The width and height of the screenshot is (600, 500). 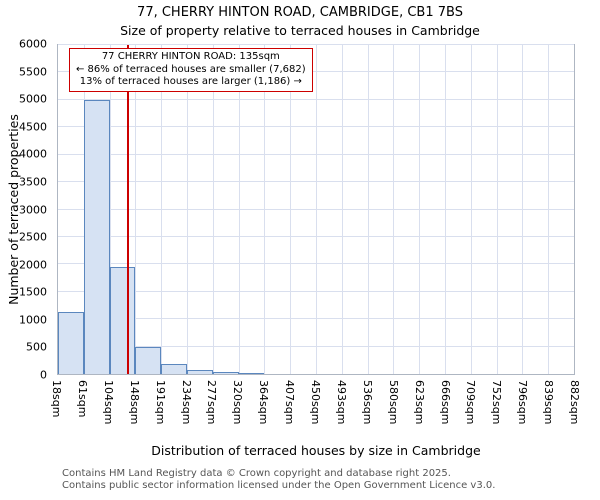 What do you see at coordinates (497, 402) in the screenshot?
I see `x-tick-label: 752sqm` at bounding box center [497, 402].